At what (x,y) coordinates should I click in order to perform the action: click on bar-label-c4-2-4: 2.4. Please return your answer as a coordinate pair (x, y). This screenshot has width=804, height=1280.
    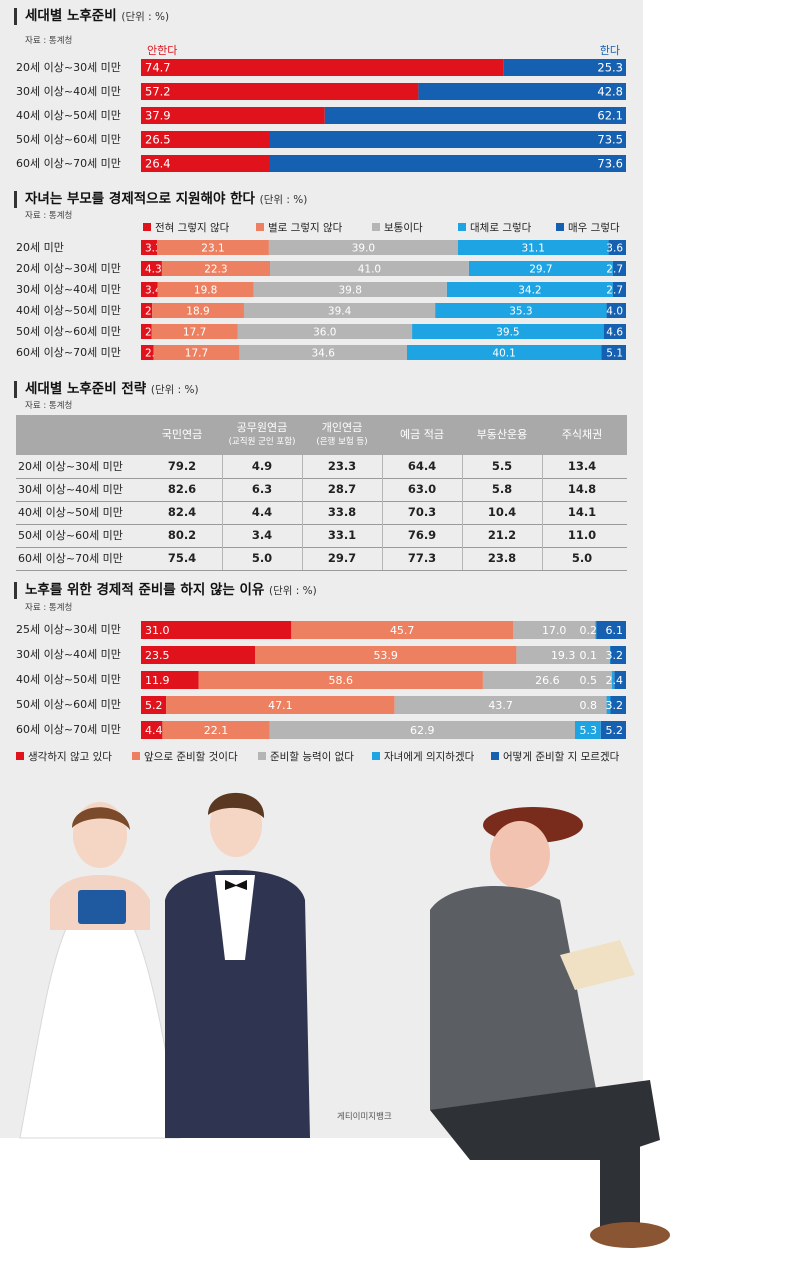
    Looking at the image, I should click on (615, 680).